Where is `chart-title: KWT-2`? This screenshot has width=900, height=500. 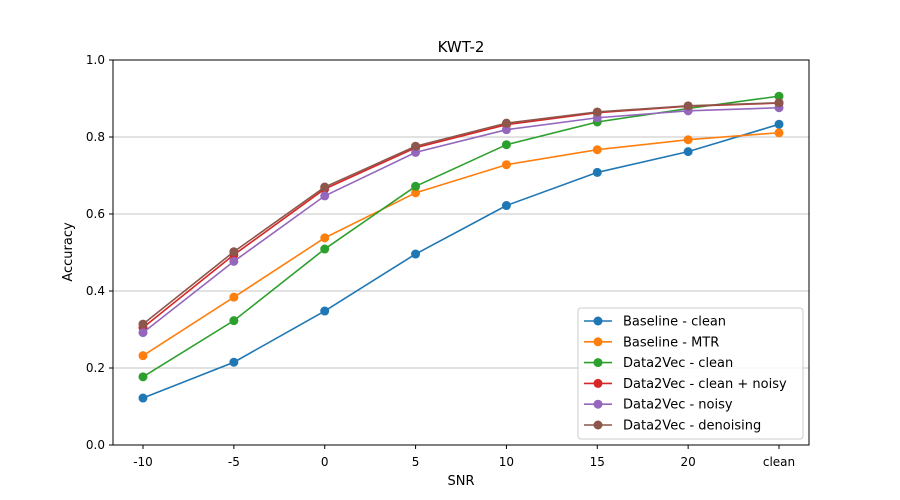 chart-title: KWT-2 is located at coordinates (461, 47).